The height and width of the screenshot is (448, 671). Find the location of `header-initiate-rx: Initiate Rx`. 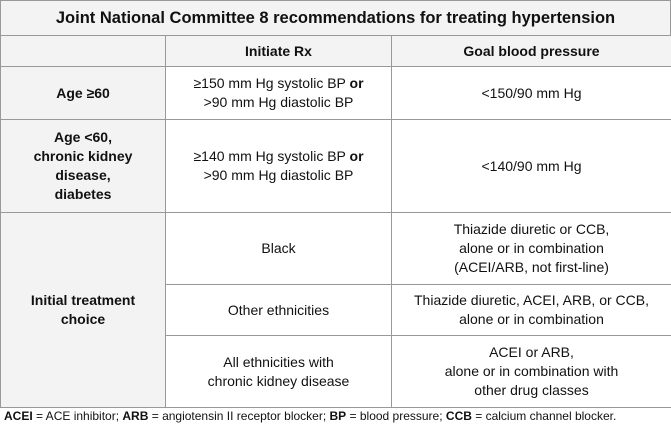

header-initiate-rx: Initiate Rx is located at coordinates (278, 51).